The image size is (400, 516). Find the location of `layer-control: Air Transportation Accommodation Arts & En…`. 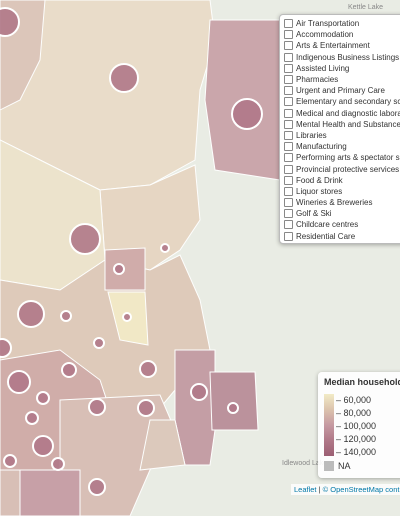

layer-control: Air Transportation Accommodation Arts & En… is located at coordinates (339, 129).